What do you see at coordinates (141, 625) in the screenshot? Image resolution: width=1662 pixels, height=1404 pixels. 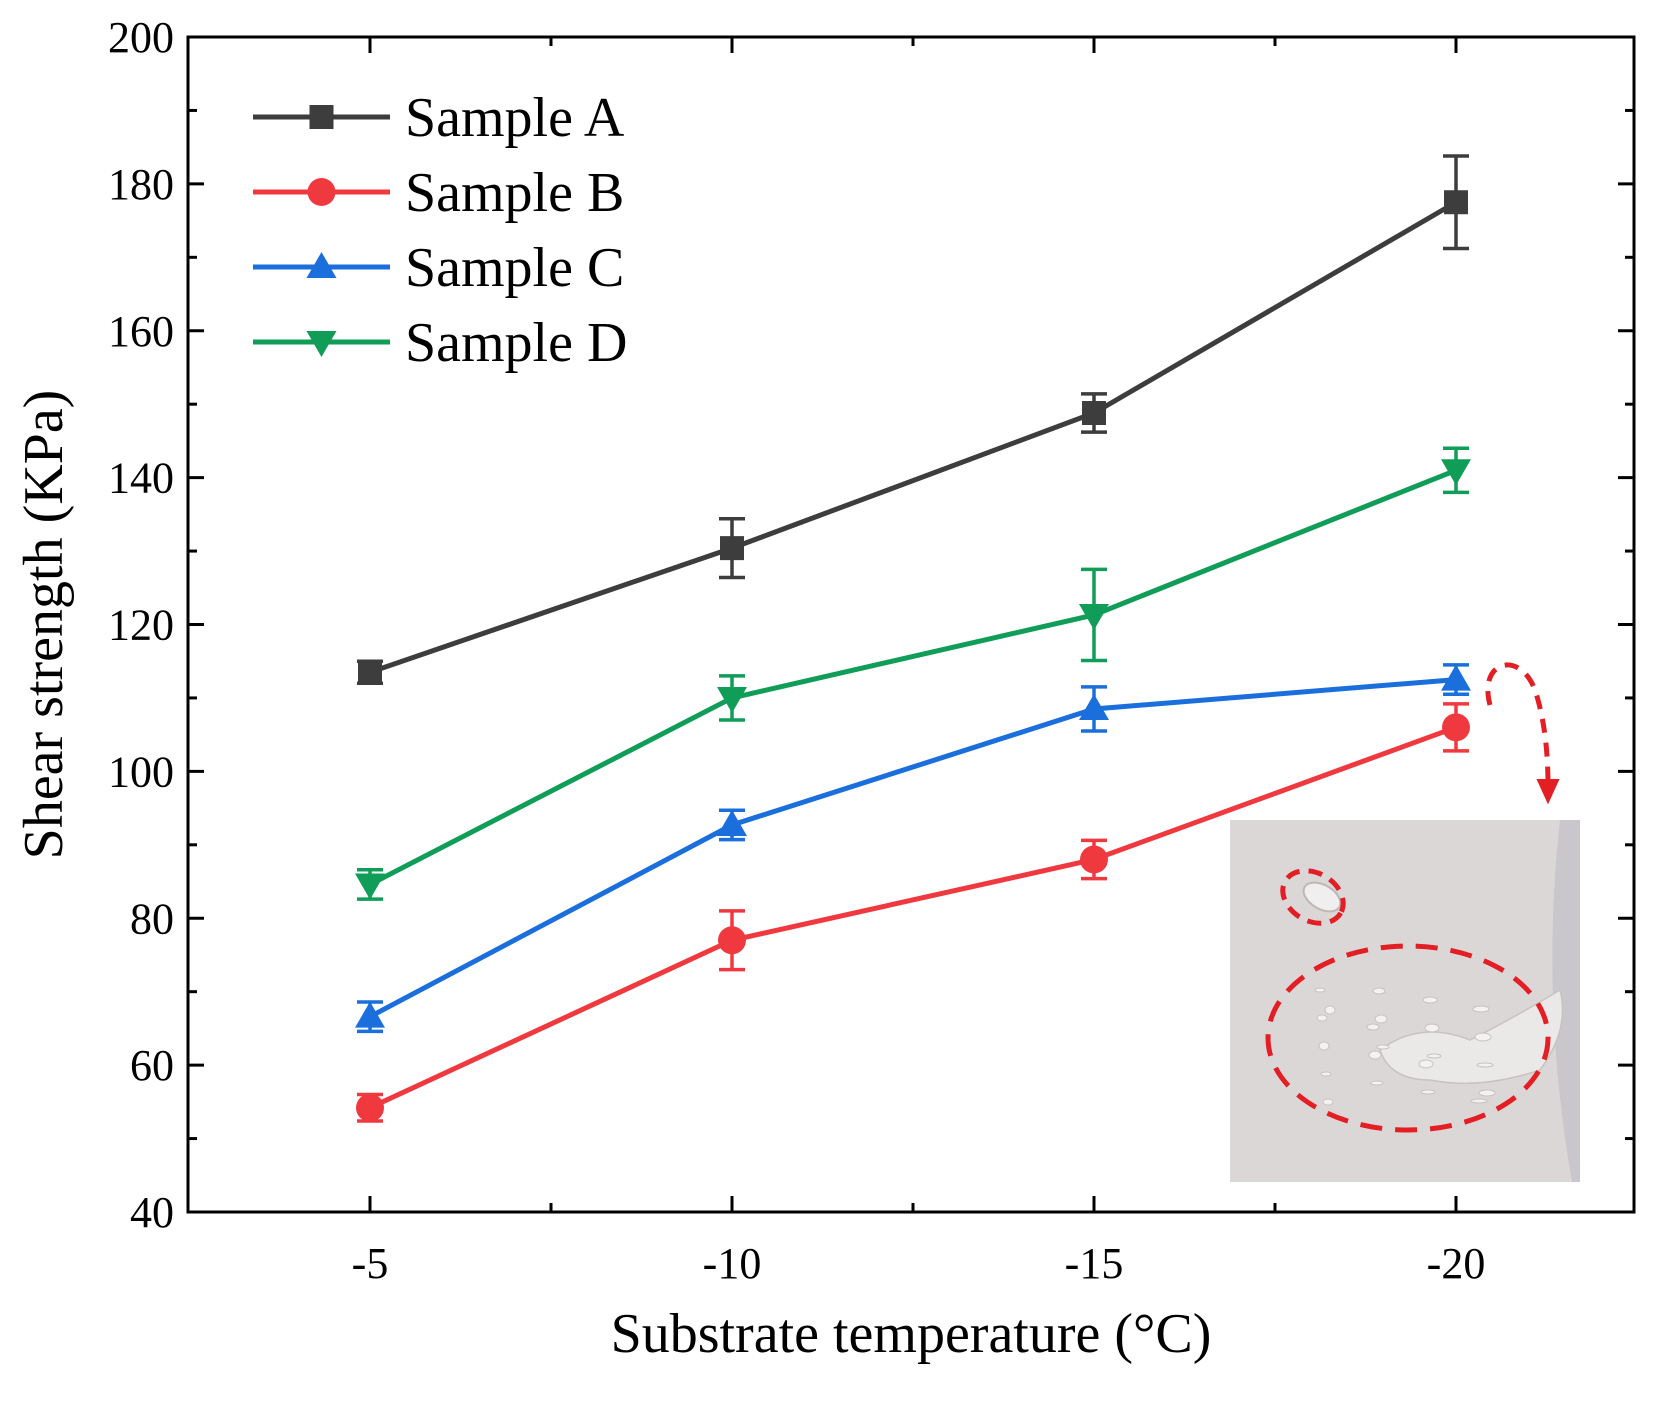 I see `y-tick-label: 120` at bounding box center [141, 625].